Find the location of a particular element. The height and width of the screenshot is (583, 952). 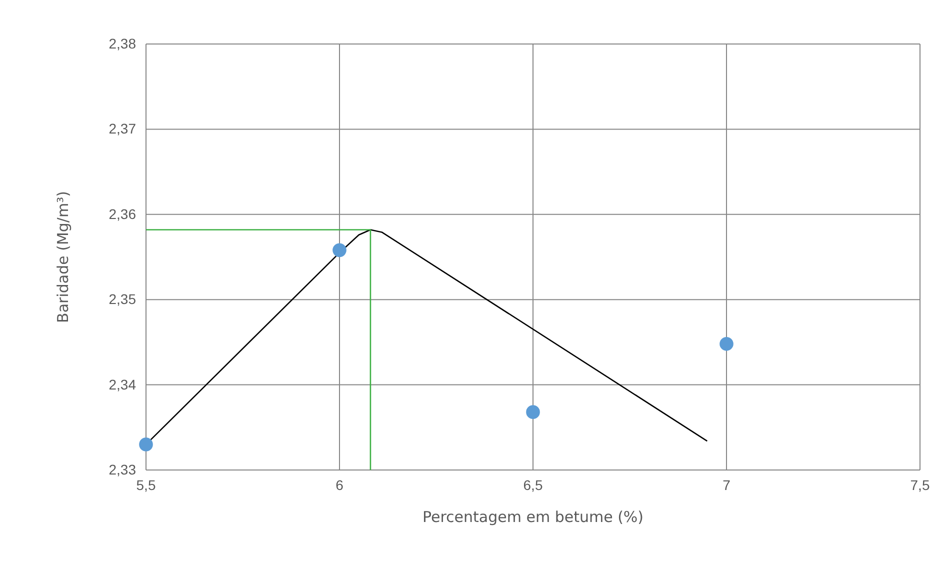

x-tick-label: 7,5 is located at coordinates (920, 484).